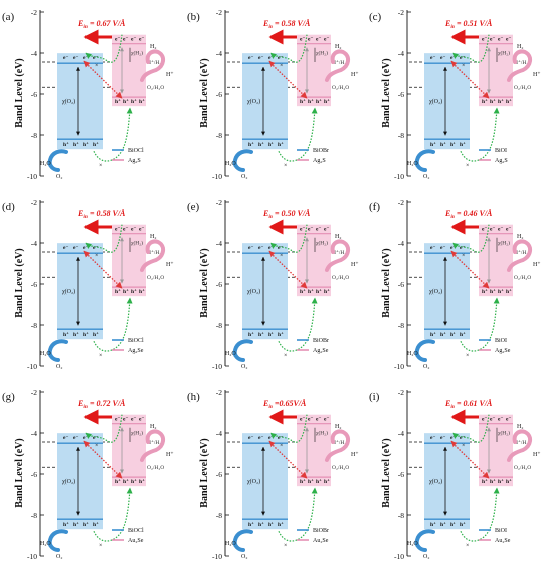 The image size is (550, 575). What do you see at coordinates (8, 207) in the screenshot?
I see `panel-label: (d)` at bounding box center [8, 207].